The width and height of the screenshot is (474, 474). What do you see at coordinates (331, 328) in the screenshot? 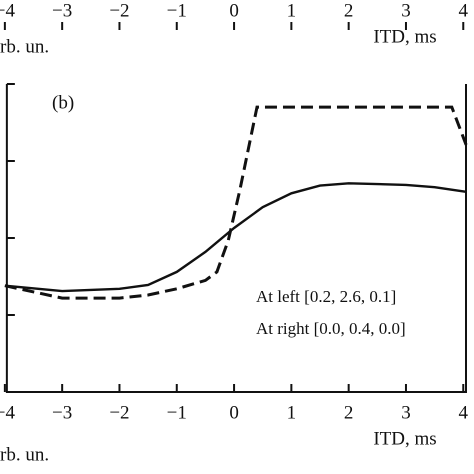
I see `annotation: At right [0.0, 0.4, 0.0]` at bounding box center [331, 328].